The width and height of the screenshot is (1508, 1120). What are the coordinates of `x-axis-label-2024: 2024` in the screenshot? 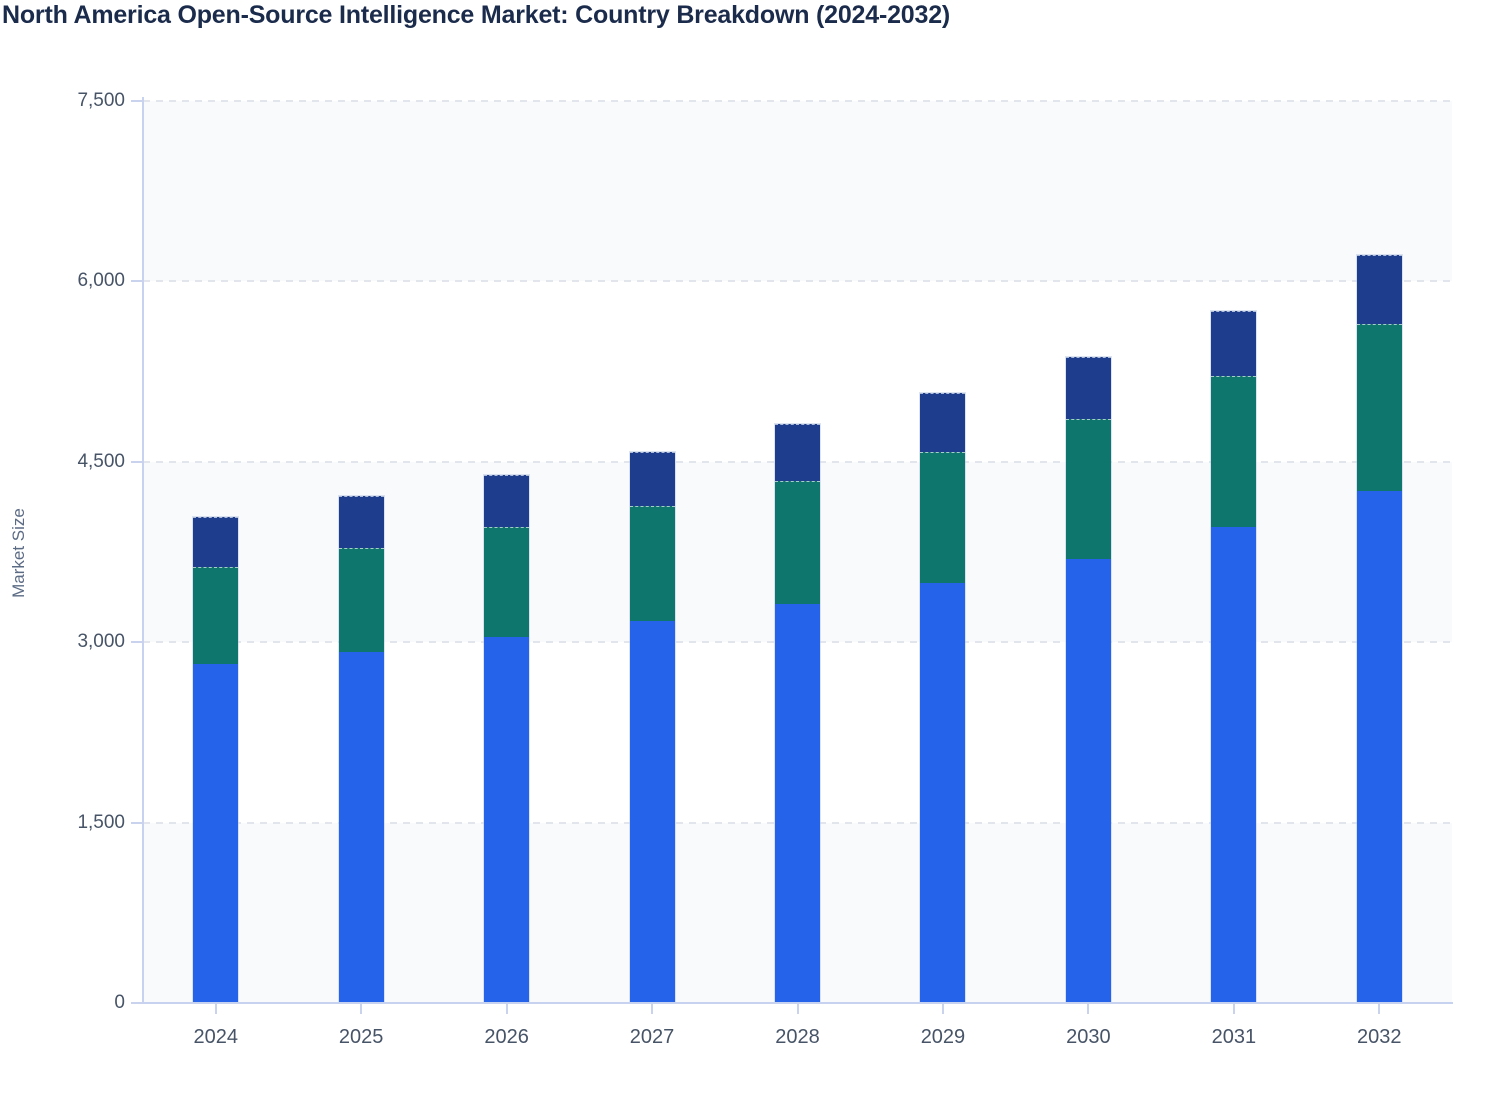 It's located at (215, 1037).